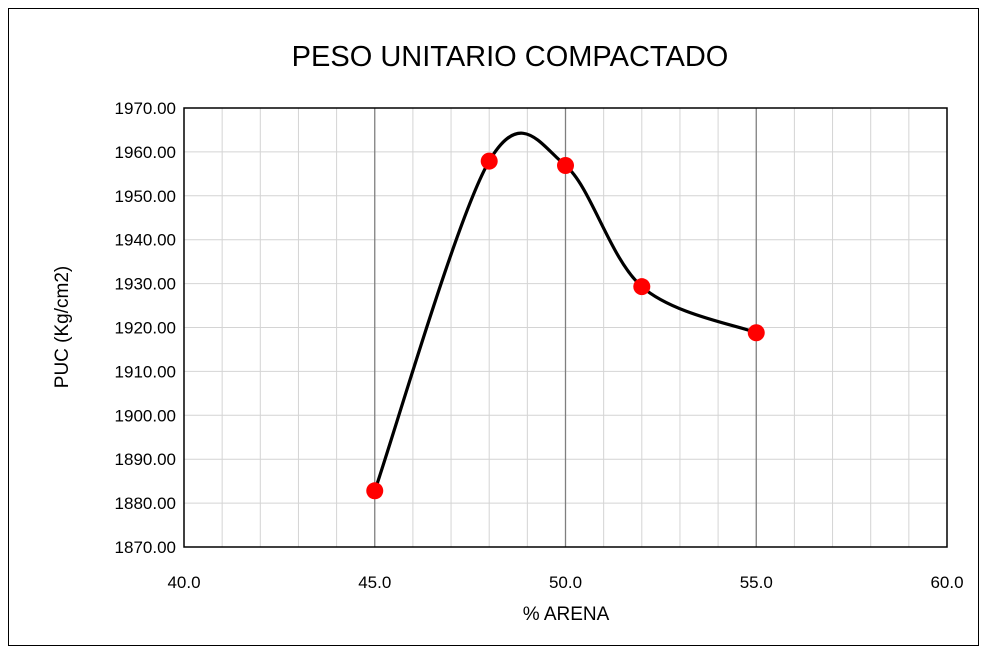 This screenshot has width=989, height=656. I want to click on x-tick-label: 60.0, so click(946, 582).